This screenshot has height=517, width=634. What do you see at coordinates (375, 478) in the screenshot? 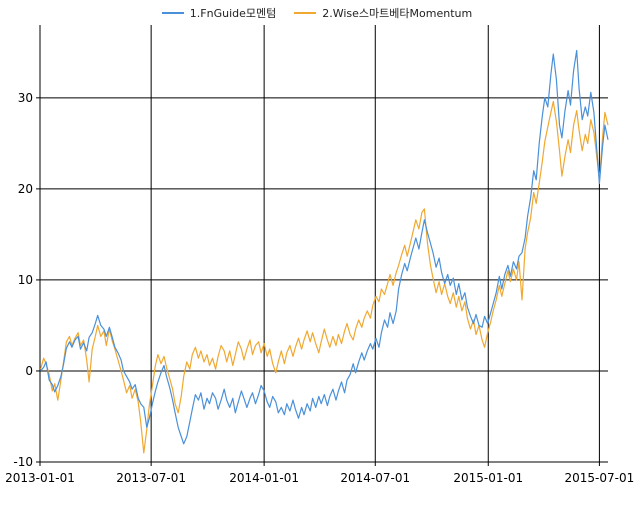
I see `x-tick-label: 2014-07-01` at bounding box center [375, 478].